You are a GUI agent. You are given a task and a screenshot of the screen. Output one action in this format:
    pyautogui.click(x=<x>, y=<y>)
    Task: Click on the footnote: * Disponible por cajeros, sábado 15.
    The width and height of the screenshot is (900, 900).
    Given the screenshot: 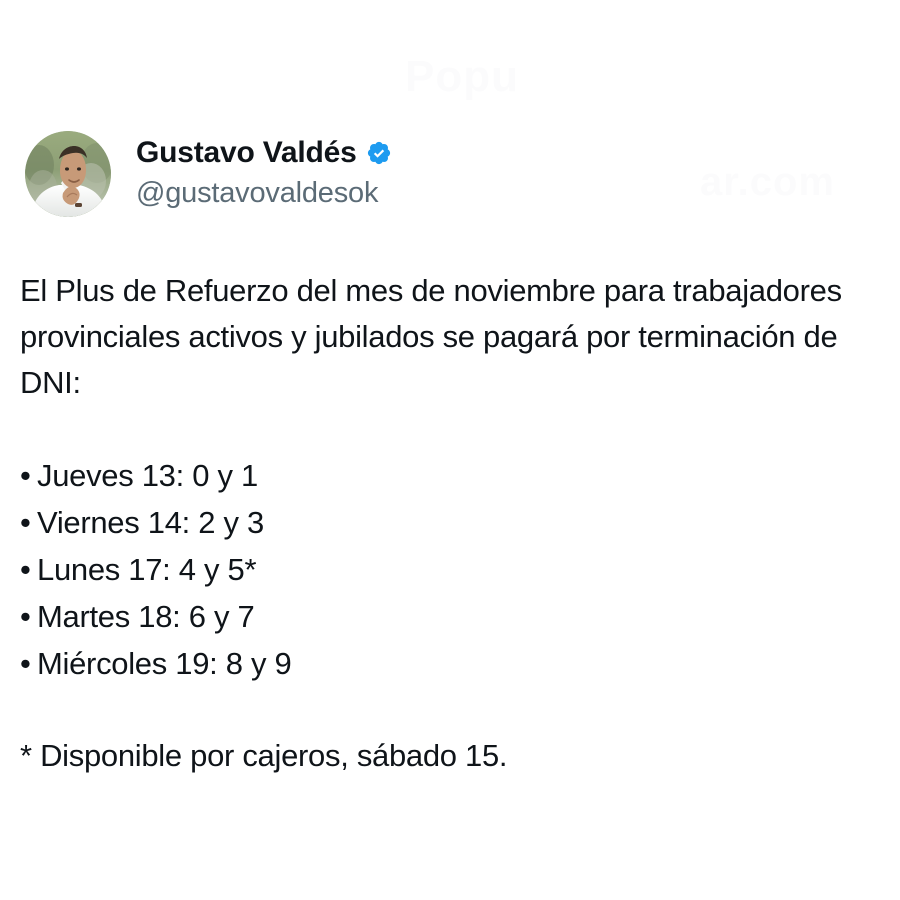 What is the action you would take?
    pyautogui.click(x=264, y=755)
    